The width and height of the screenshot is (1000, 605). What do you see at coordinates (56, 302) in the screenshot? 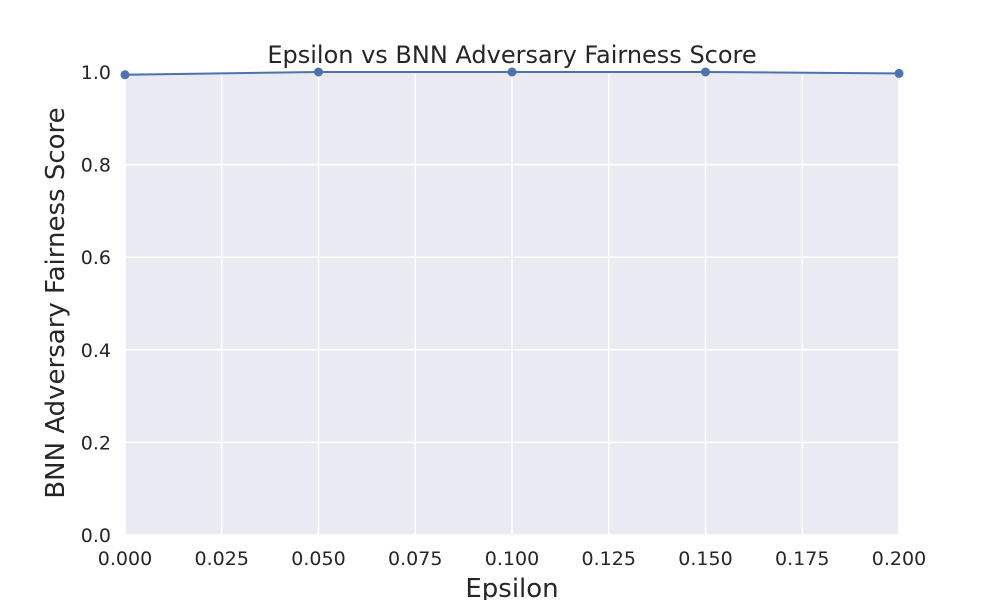
I see `y-axis-title: BNN Adversary Fairness Score` at bounding box center [56, 302].